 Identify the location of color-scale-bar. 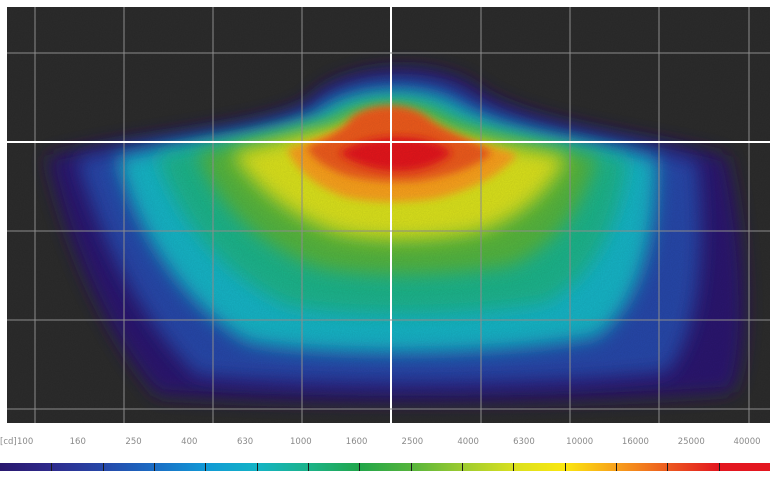
(385, 467).